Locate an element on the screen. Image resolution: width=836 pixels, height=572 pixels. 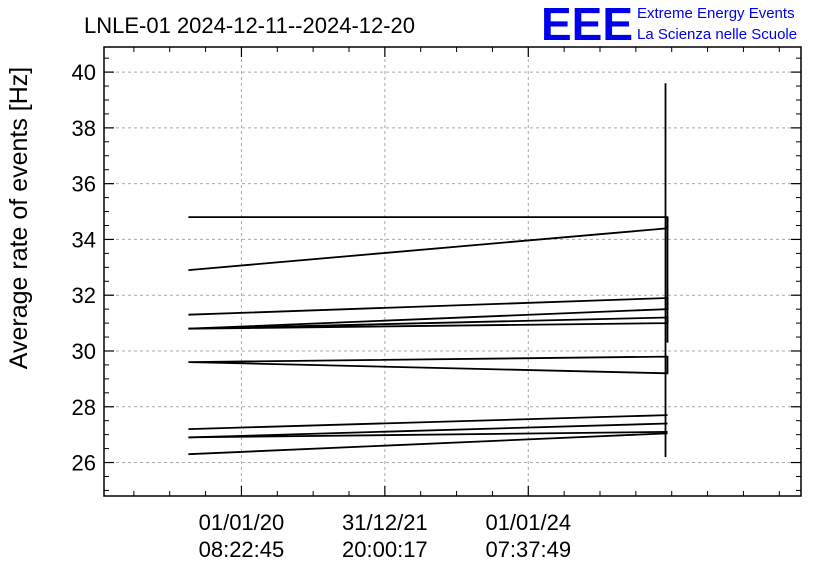
x-tick-label-date: 31/12/21 is located at coordinates (385, 522).